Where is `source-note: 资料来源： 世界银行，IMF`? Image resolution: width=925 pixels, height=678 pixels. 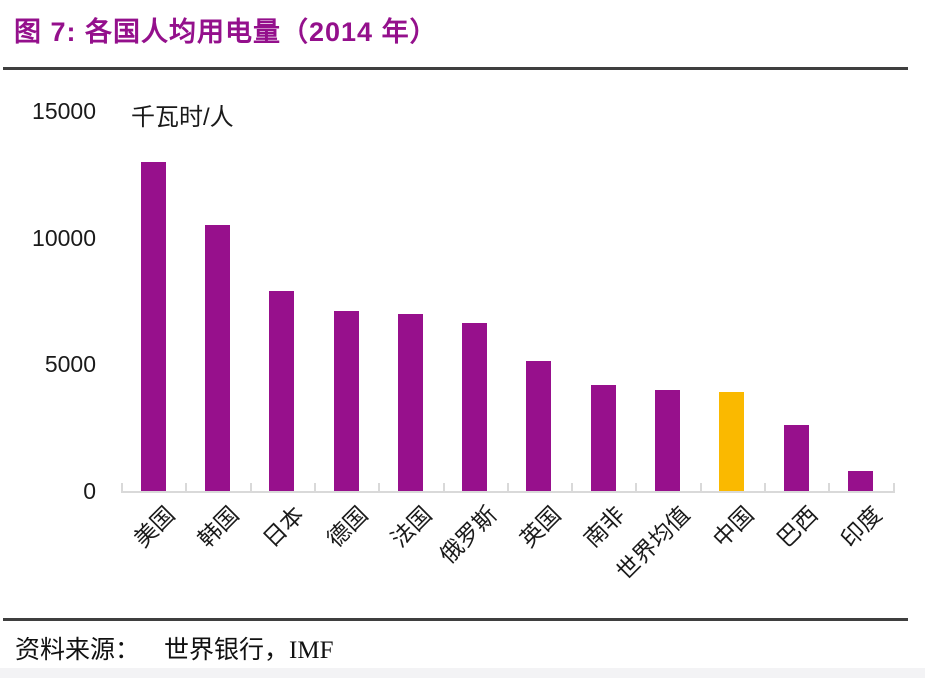 source-note: 资料来源： 世界银行，IMF is located at coordinates (174, 648).